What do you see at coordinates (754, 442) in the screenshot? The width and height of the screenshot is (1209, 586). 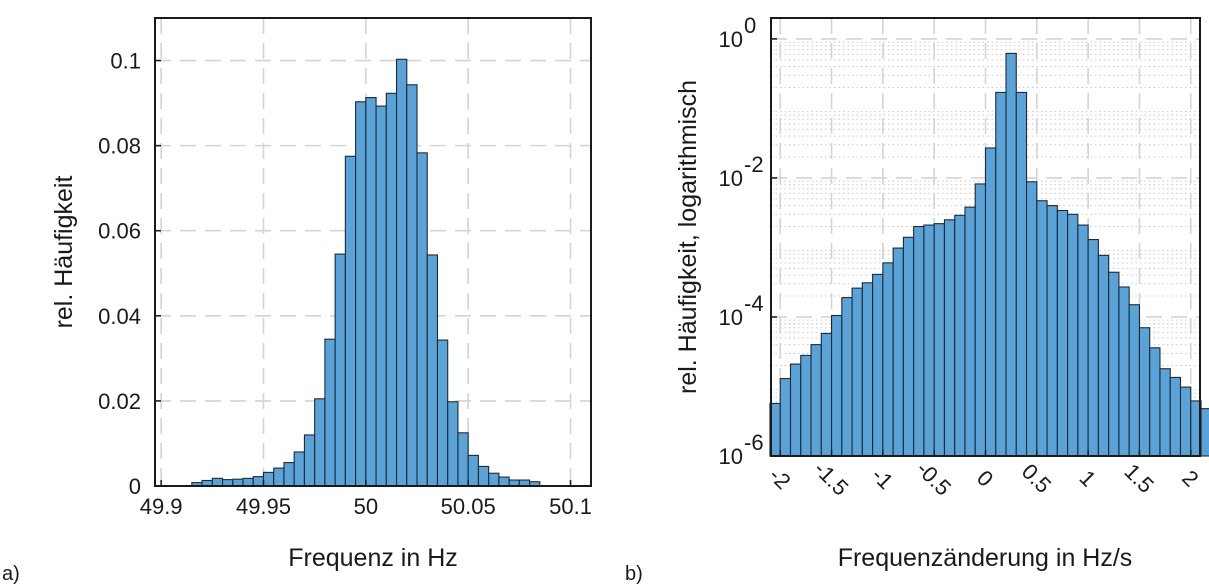 I see `y-tick-exponent-b: -6` at bounding box center [754, 442].